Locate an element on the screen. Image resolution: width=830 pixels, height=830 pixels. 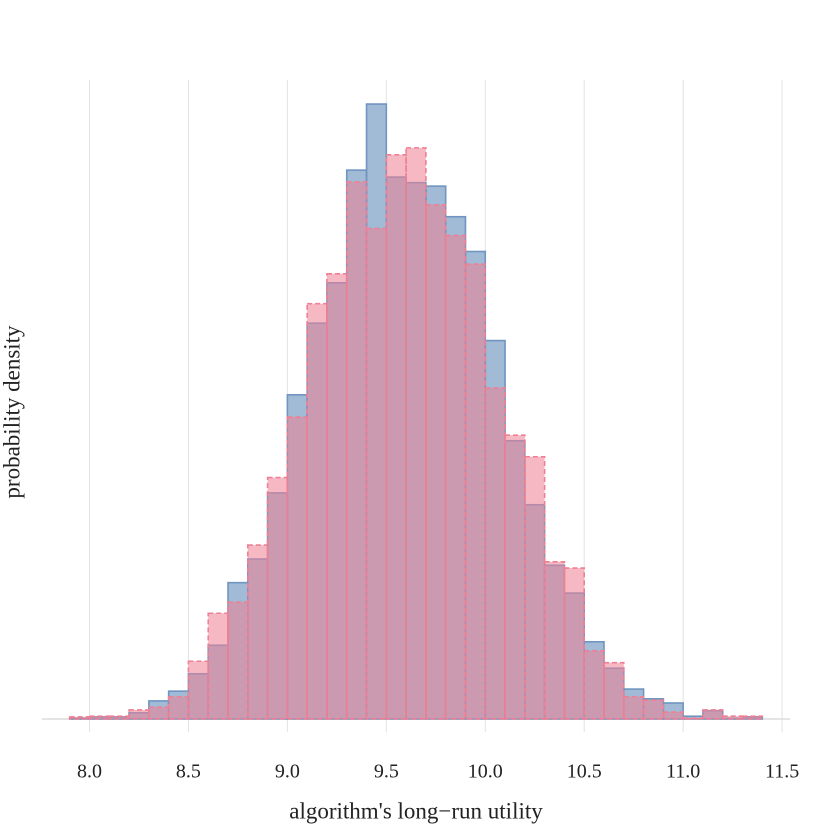
x-tick-label: 8.5 is located at coordinates (188, 772).